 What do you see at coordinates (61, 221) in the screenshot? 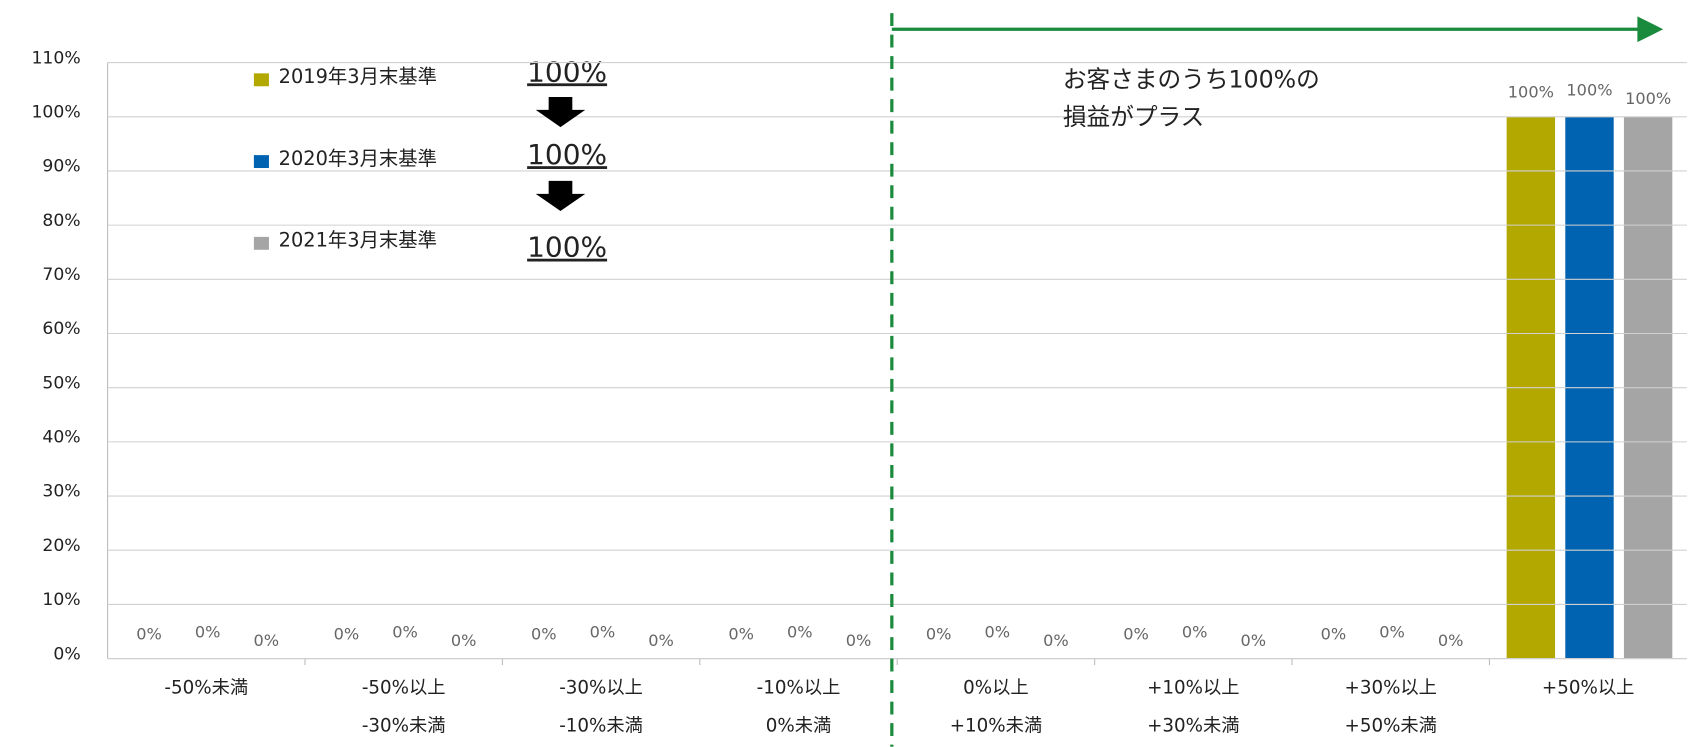
I see `y-tick-label: 80%` at bounding box center [61, 221].